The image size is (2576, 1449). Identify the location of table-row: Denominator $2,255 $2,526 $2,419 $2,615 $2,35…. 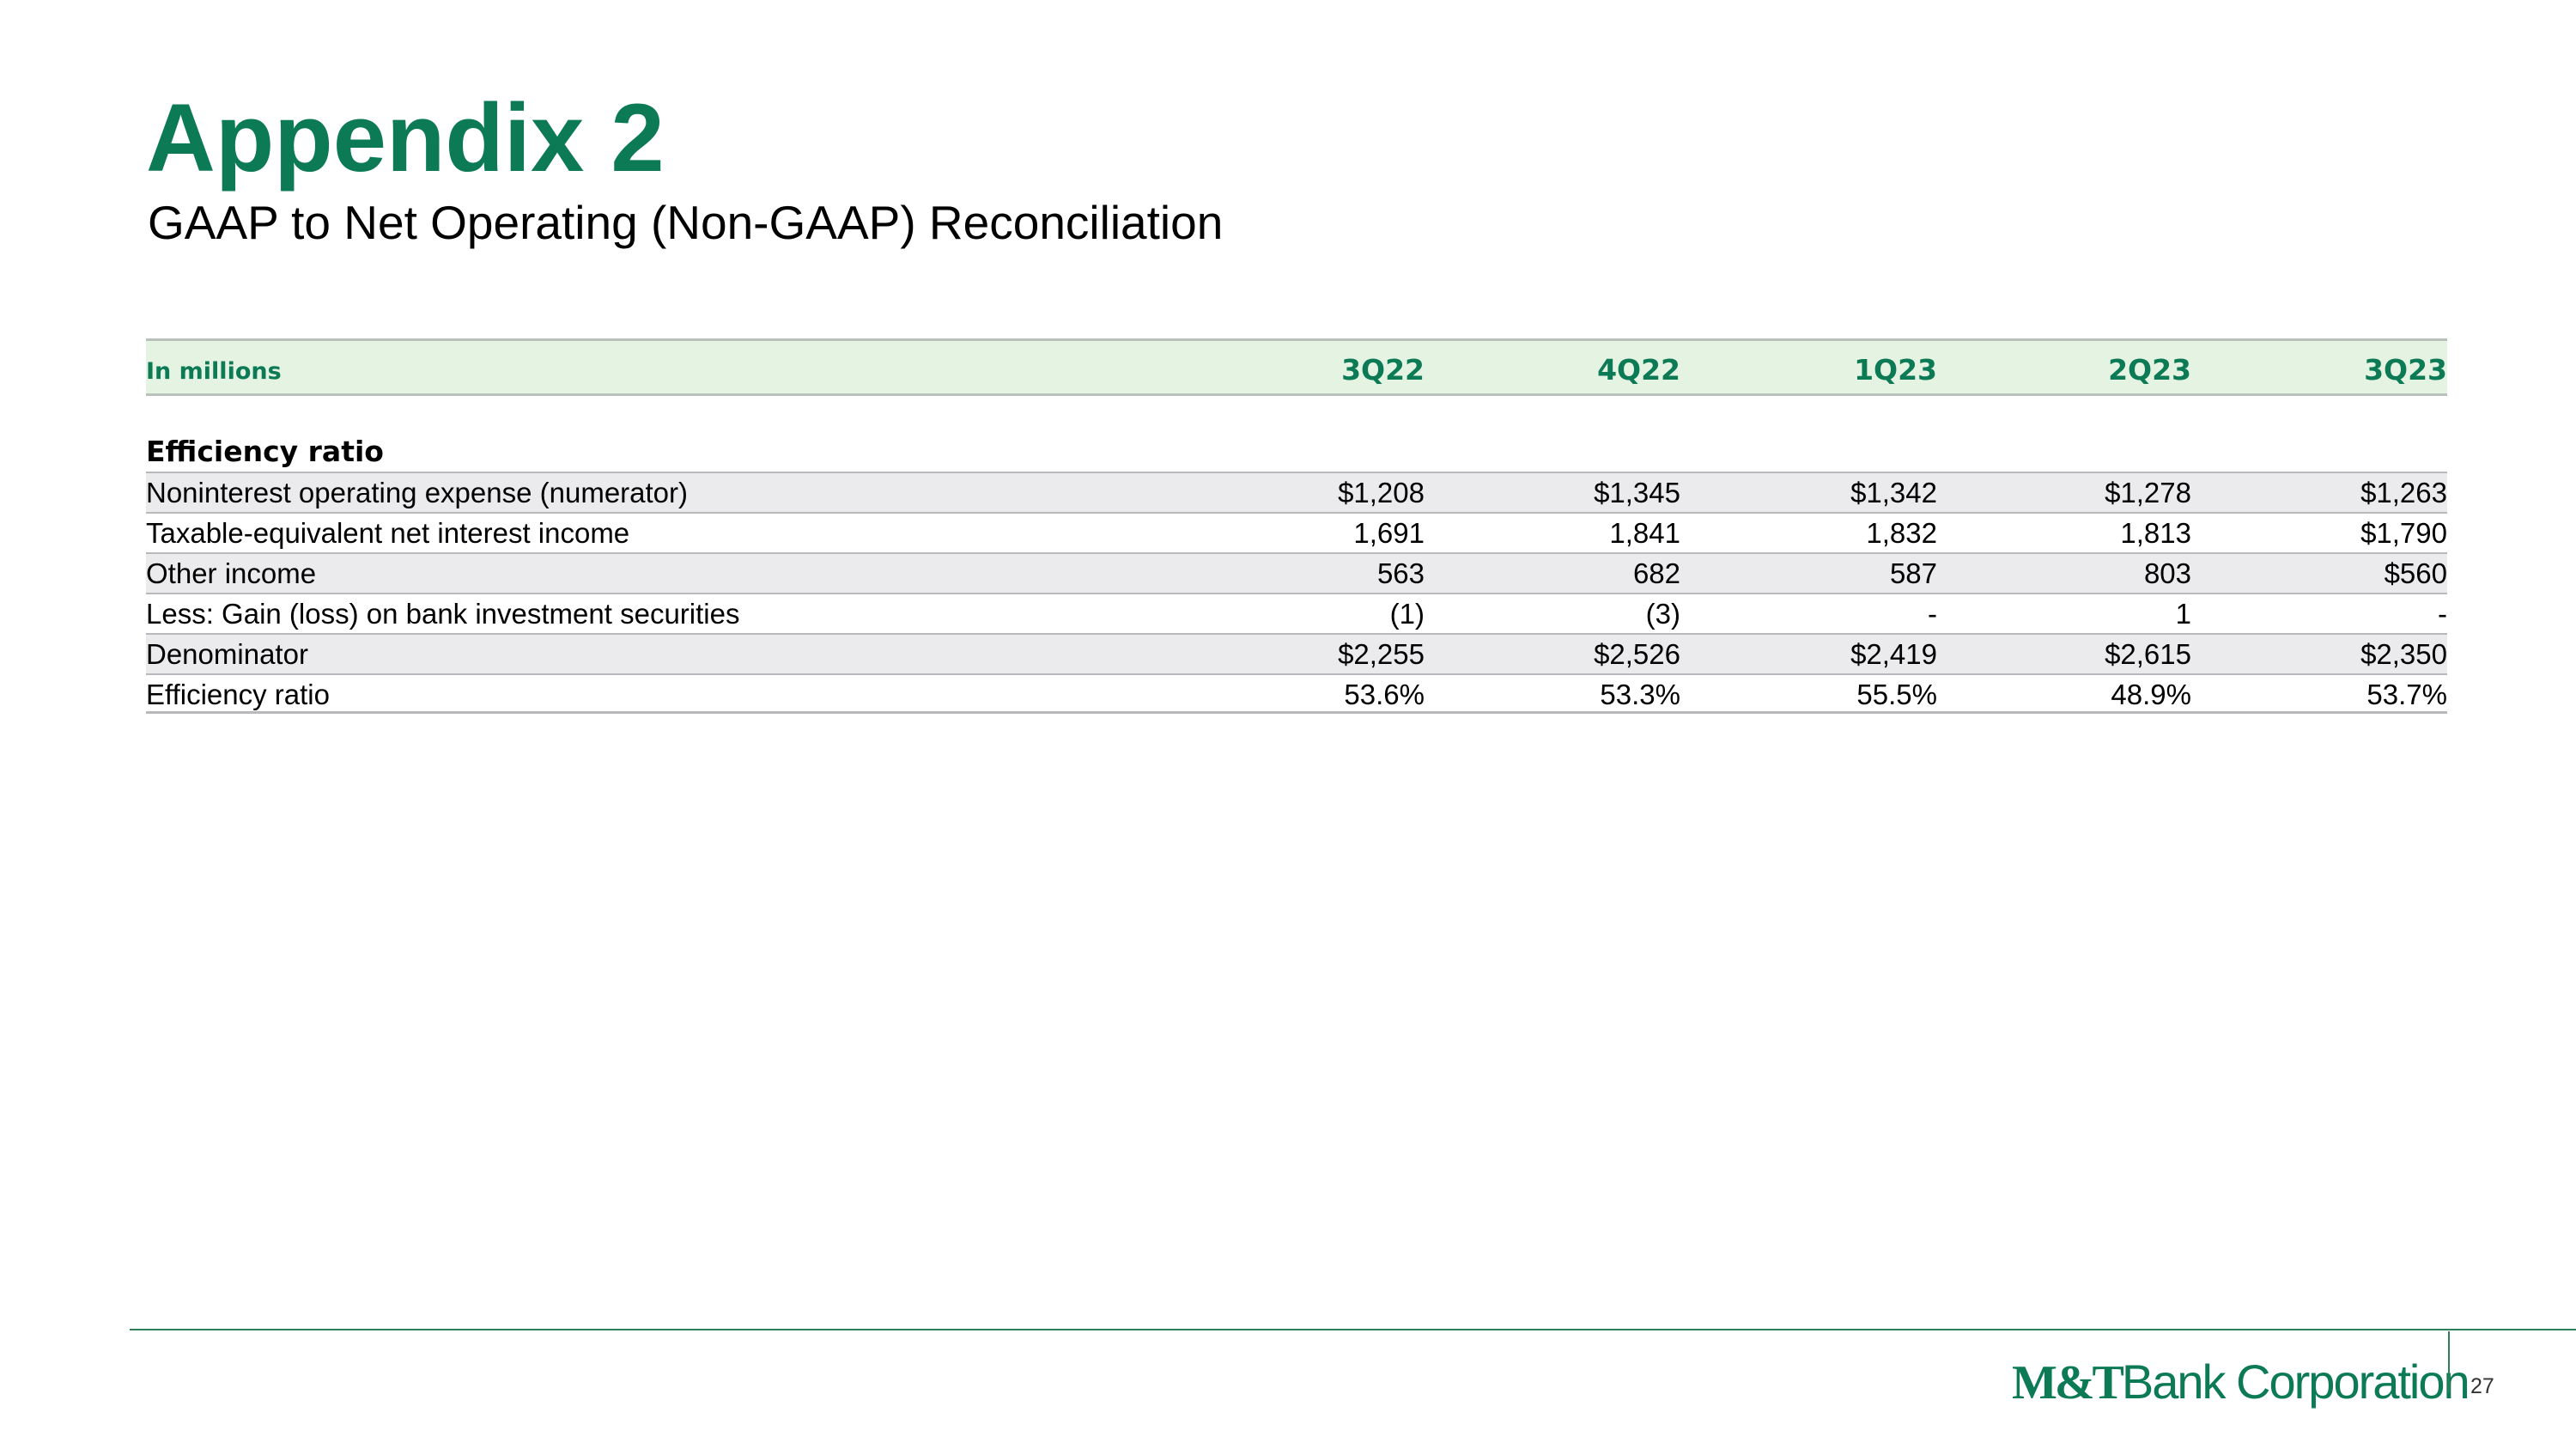
(1297, 653).